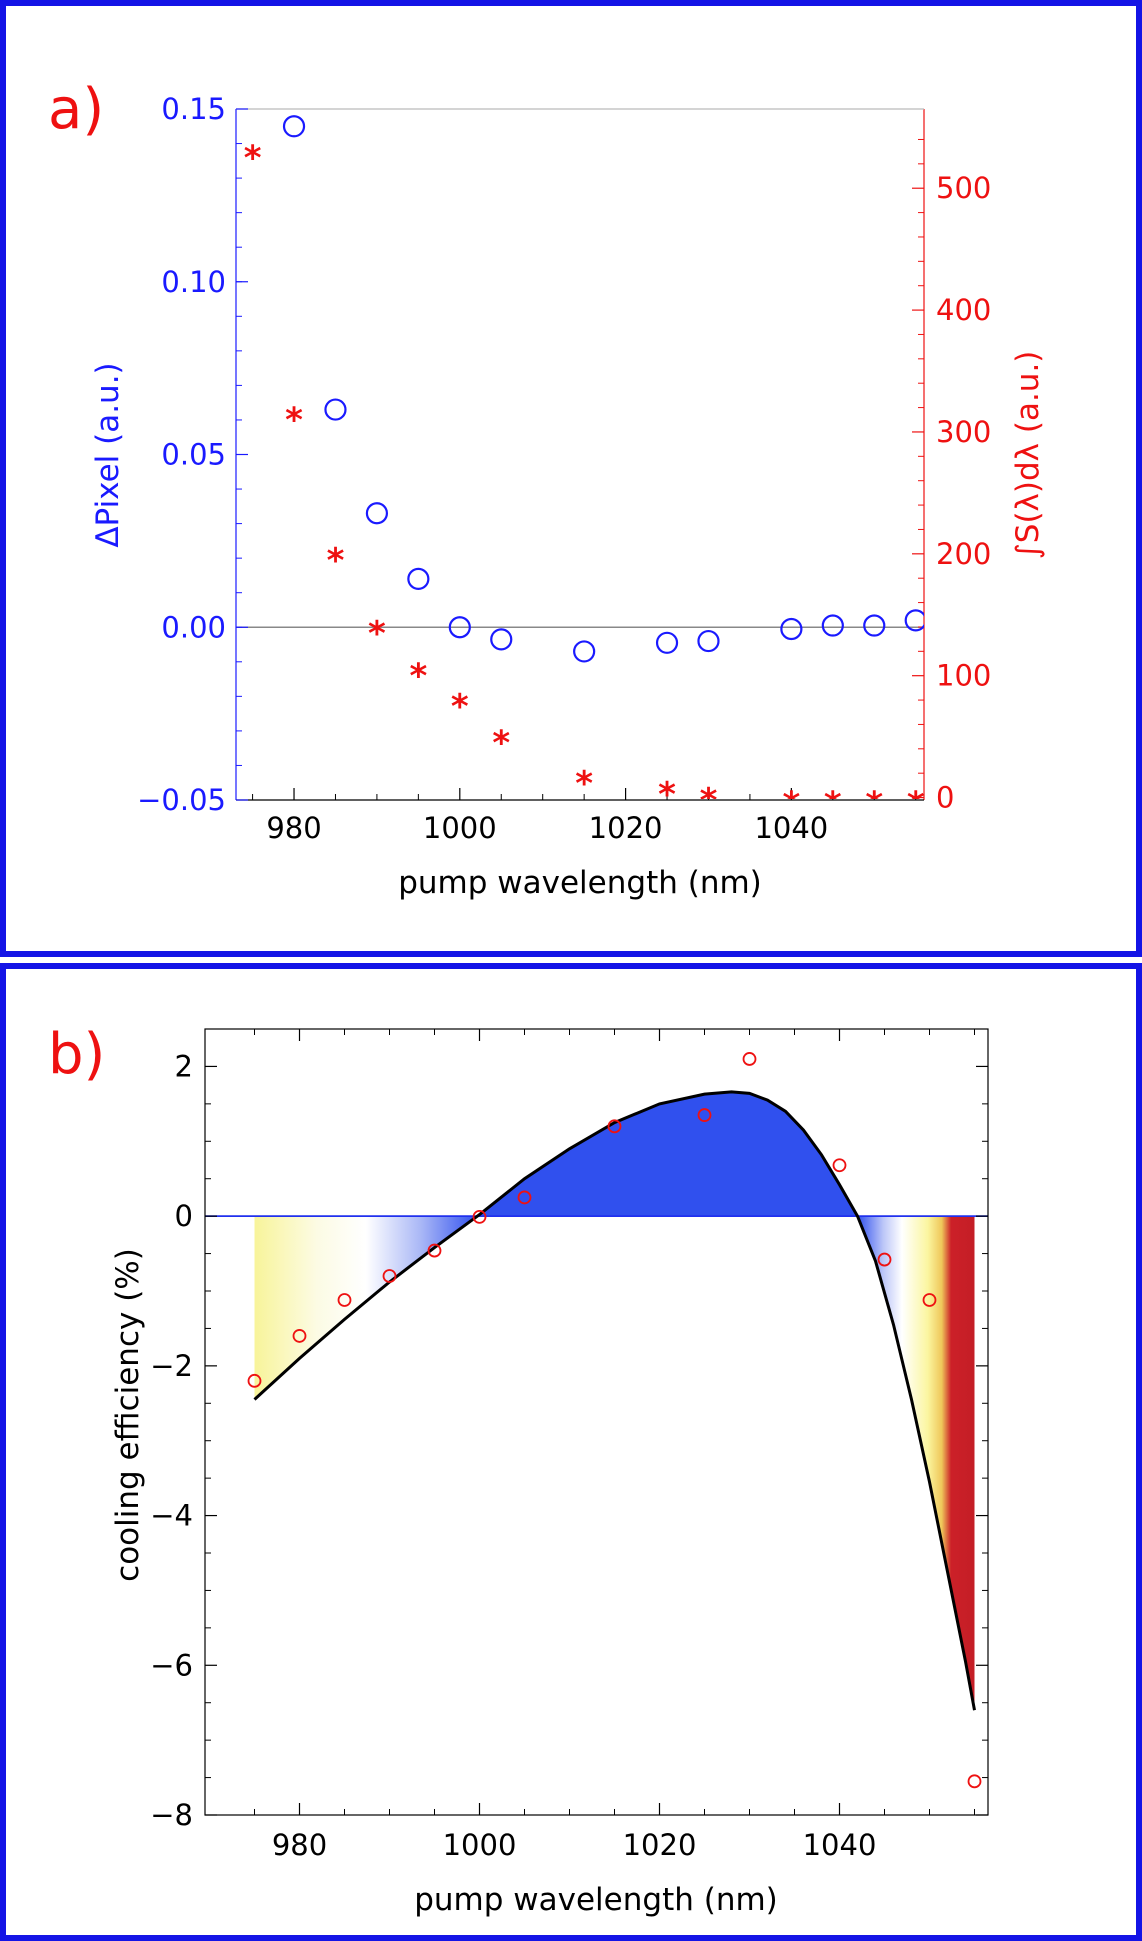 The width and height of the screenshot is (1142, 1941). Describe the element at coordinates (171, 1516) in the screenshot. I see `y-tick-label: −4` at that location.